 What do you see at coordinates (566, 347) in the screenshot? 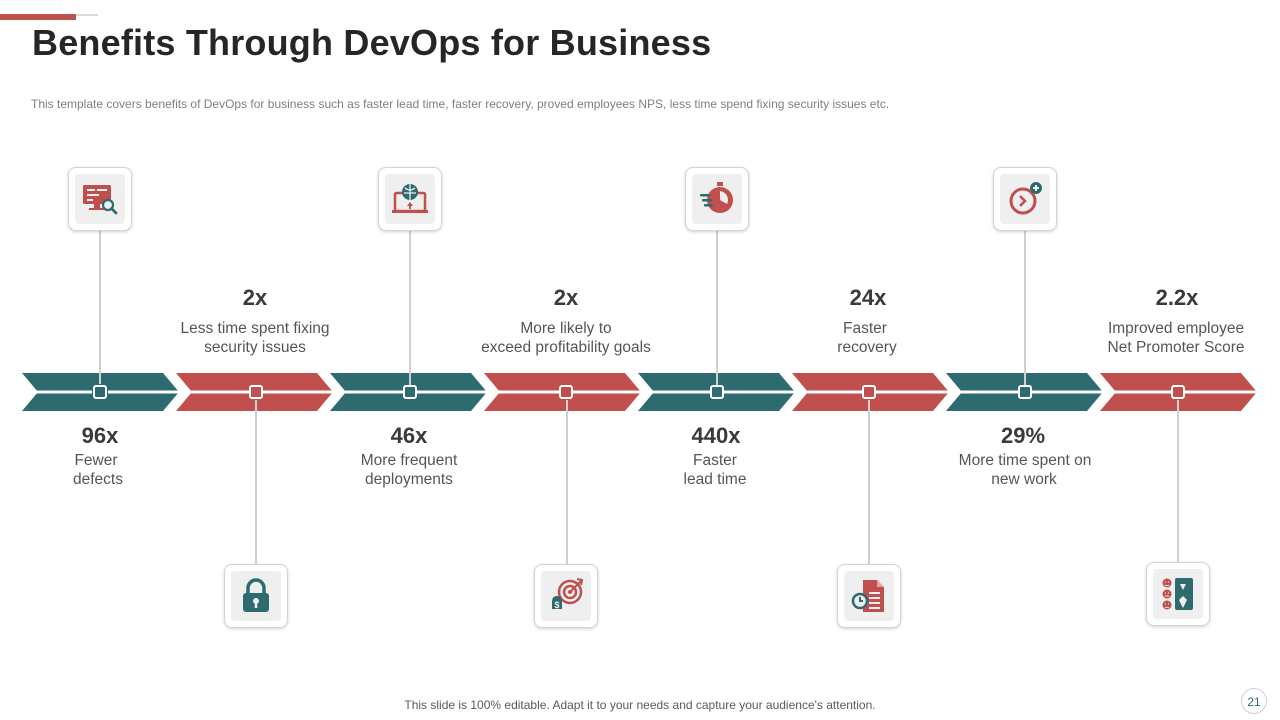
I see `item-4-label-line2: exceed profitability goals` at bounding box center [566, 347].